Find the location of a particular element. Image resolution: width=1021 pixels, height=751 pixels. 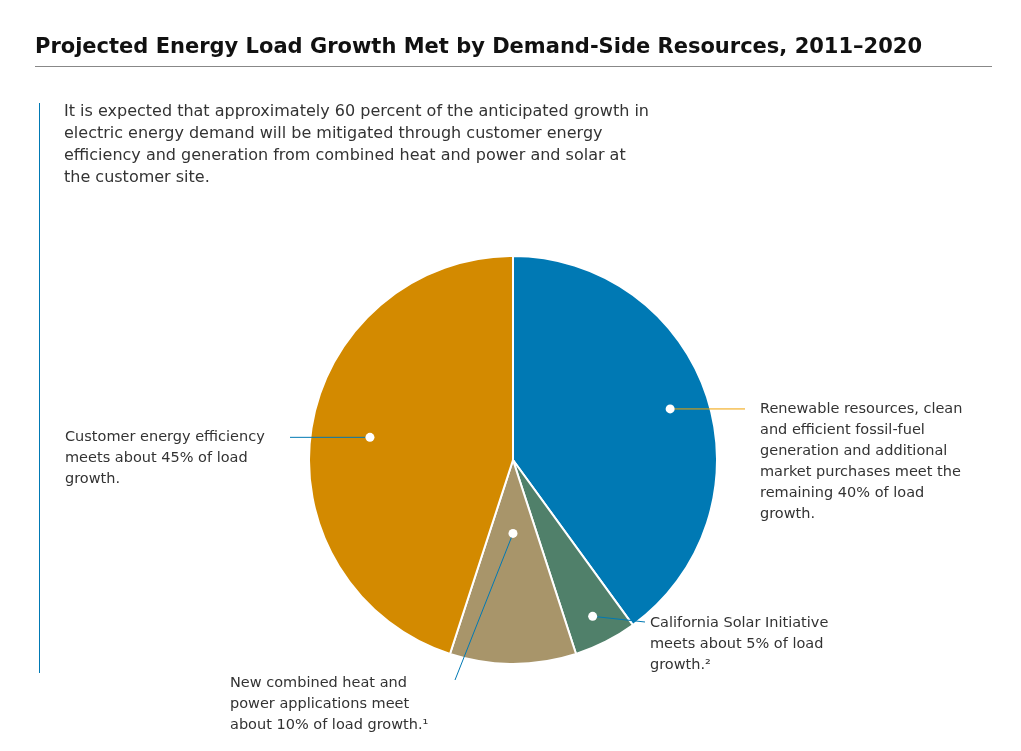

slice-label: California Solar Initiative meets about 5% of load growth.² is located at coordinates (740, 643).